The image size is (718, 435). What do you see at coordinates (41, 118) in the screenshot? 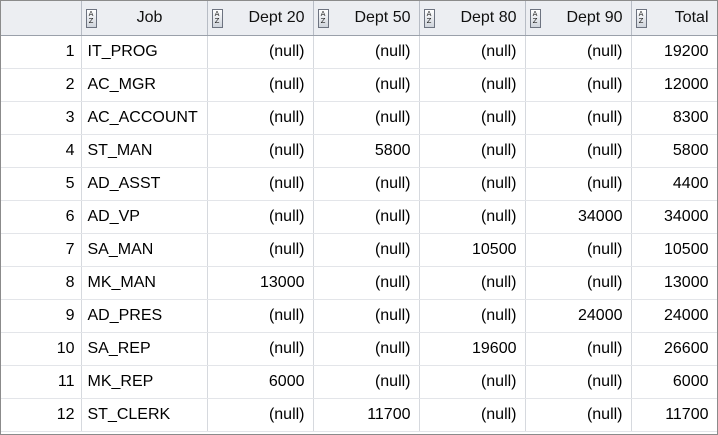
I see `row-number: 3` at bounding box center [41, 118].